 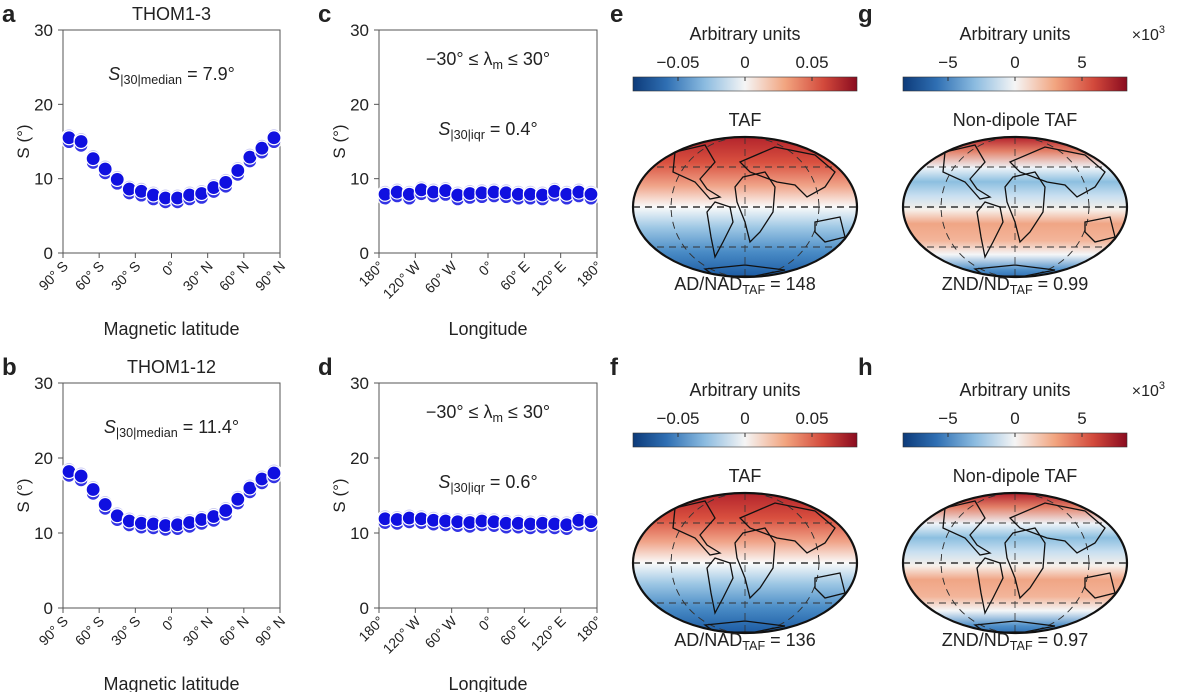 I want to click on colorbar-tick-label: 5, so click(x=1081, y=62).